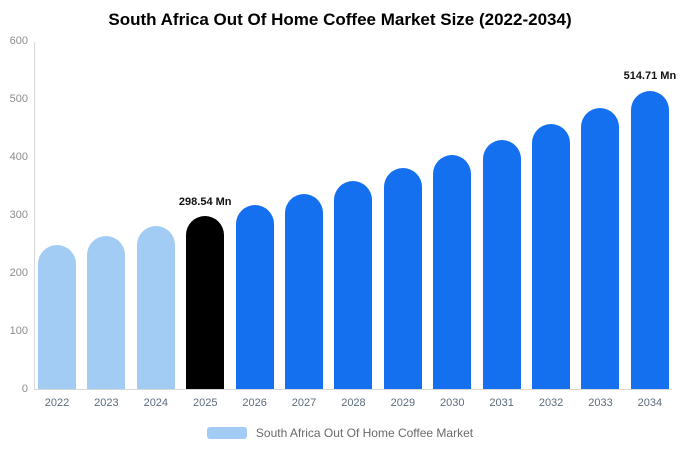 This screenshot has width=680, height=450. I want to click on x-axis-label: 2031, so click(501, 403).